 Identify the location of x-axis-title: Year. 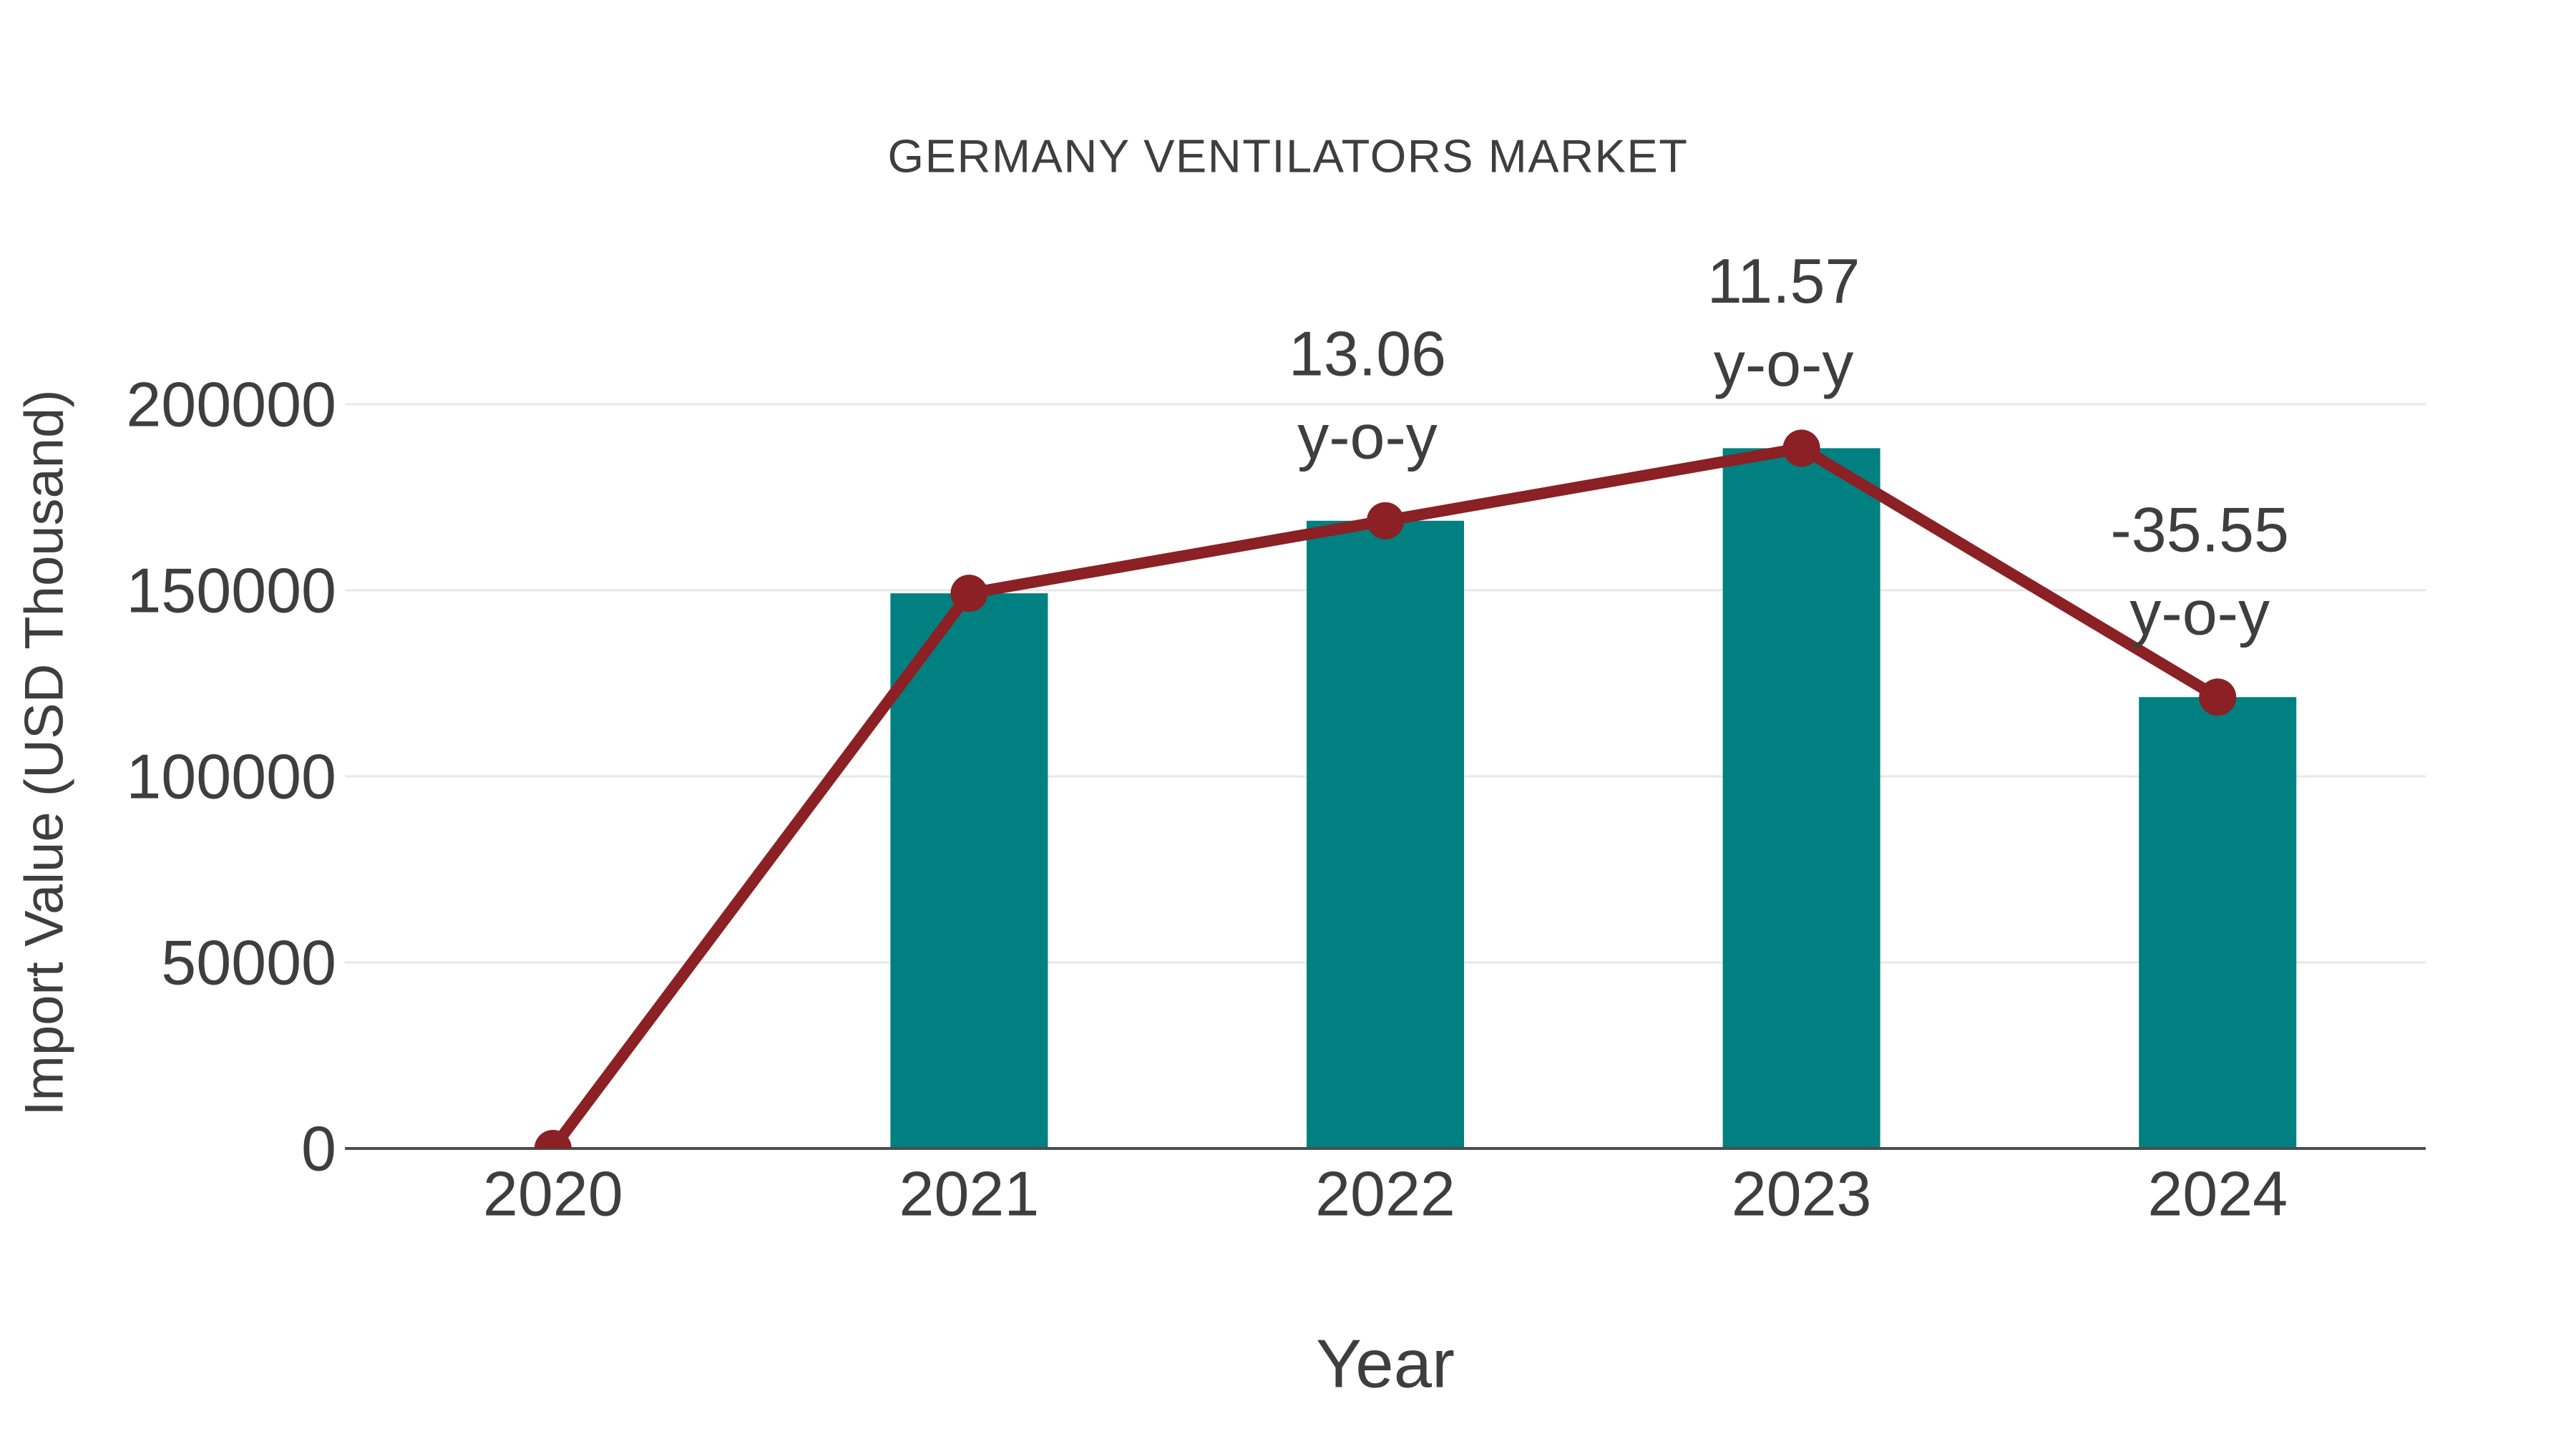
(1385, 1364).